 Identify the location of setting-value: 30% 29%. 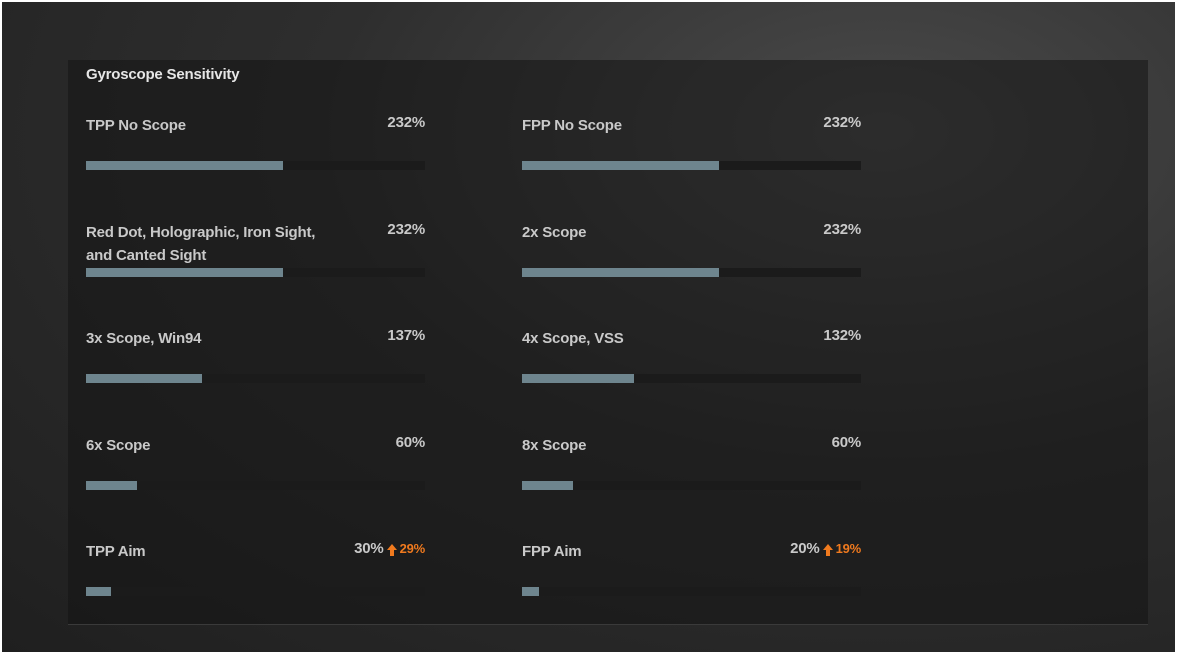
(355, 548).